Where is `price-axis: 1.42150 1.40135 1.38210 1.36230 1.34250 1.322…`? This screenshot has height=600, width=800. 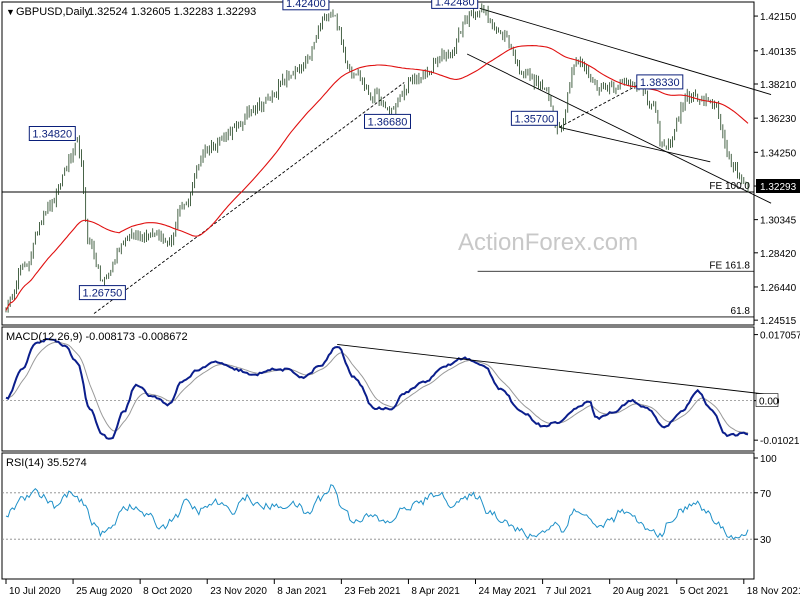
price-axis: 1.42150 1.40135 1.38210 1.36230 1.34250 1.322… is located at coordinates (777, 169).